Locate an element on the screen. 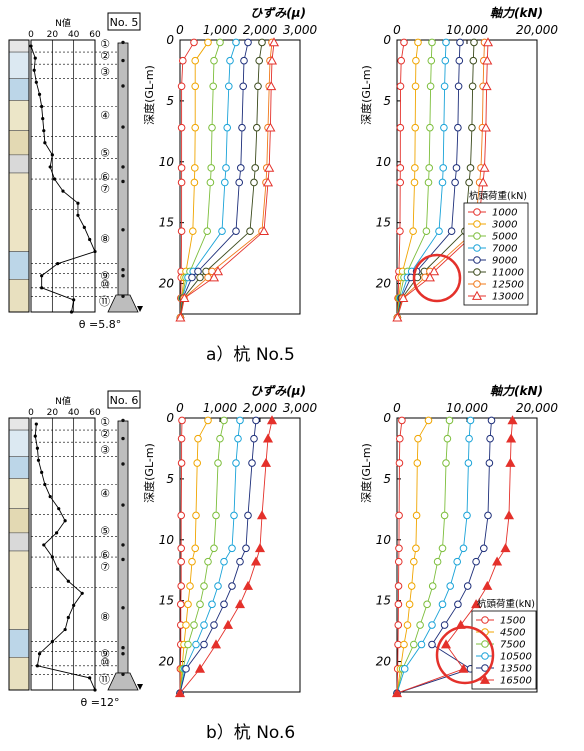 The width and height of the screenshot is (584, 751). x-tick-label: 3,000 is located at coordinates (300, 408).